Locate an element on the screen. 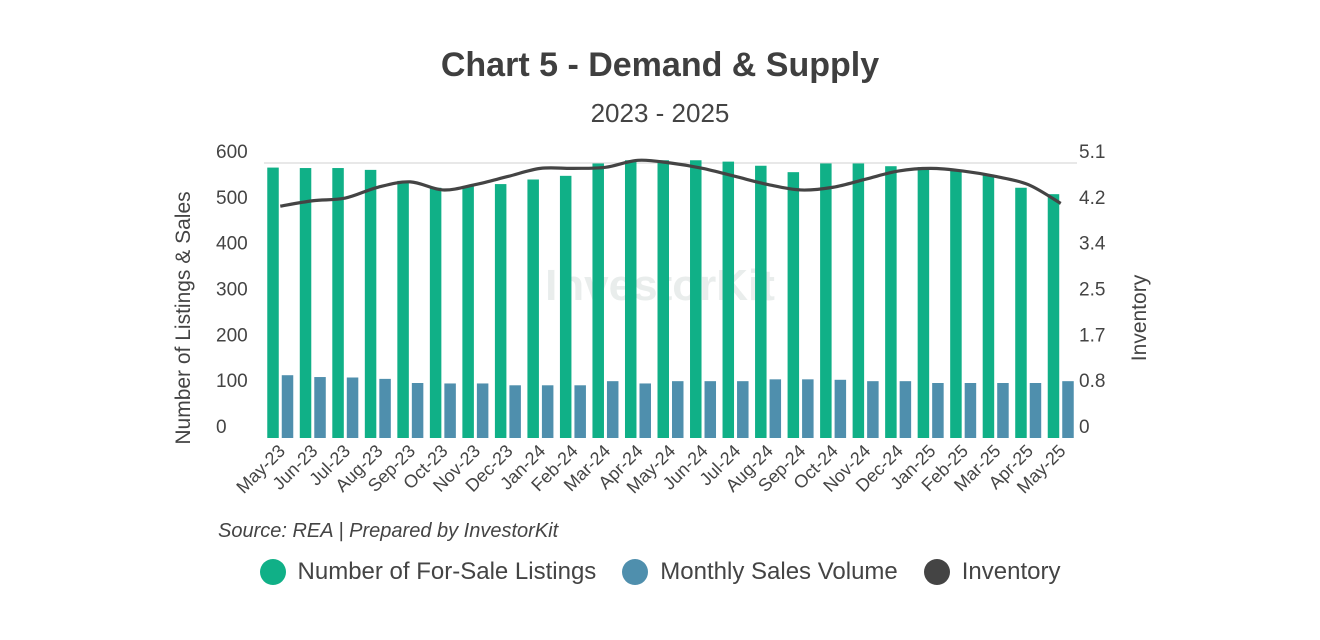  legend-label-listings: Number of For-Sale Listings is located at coordinates (447, 571).